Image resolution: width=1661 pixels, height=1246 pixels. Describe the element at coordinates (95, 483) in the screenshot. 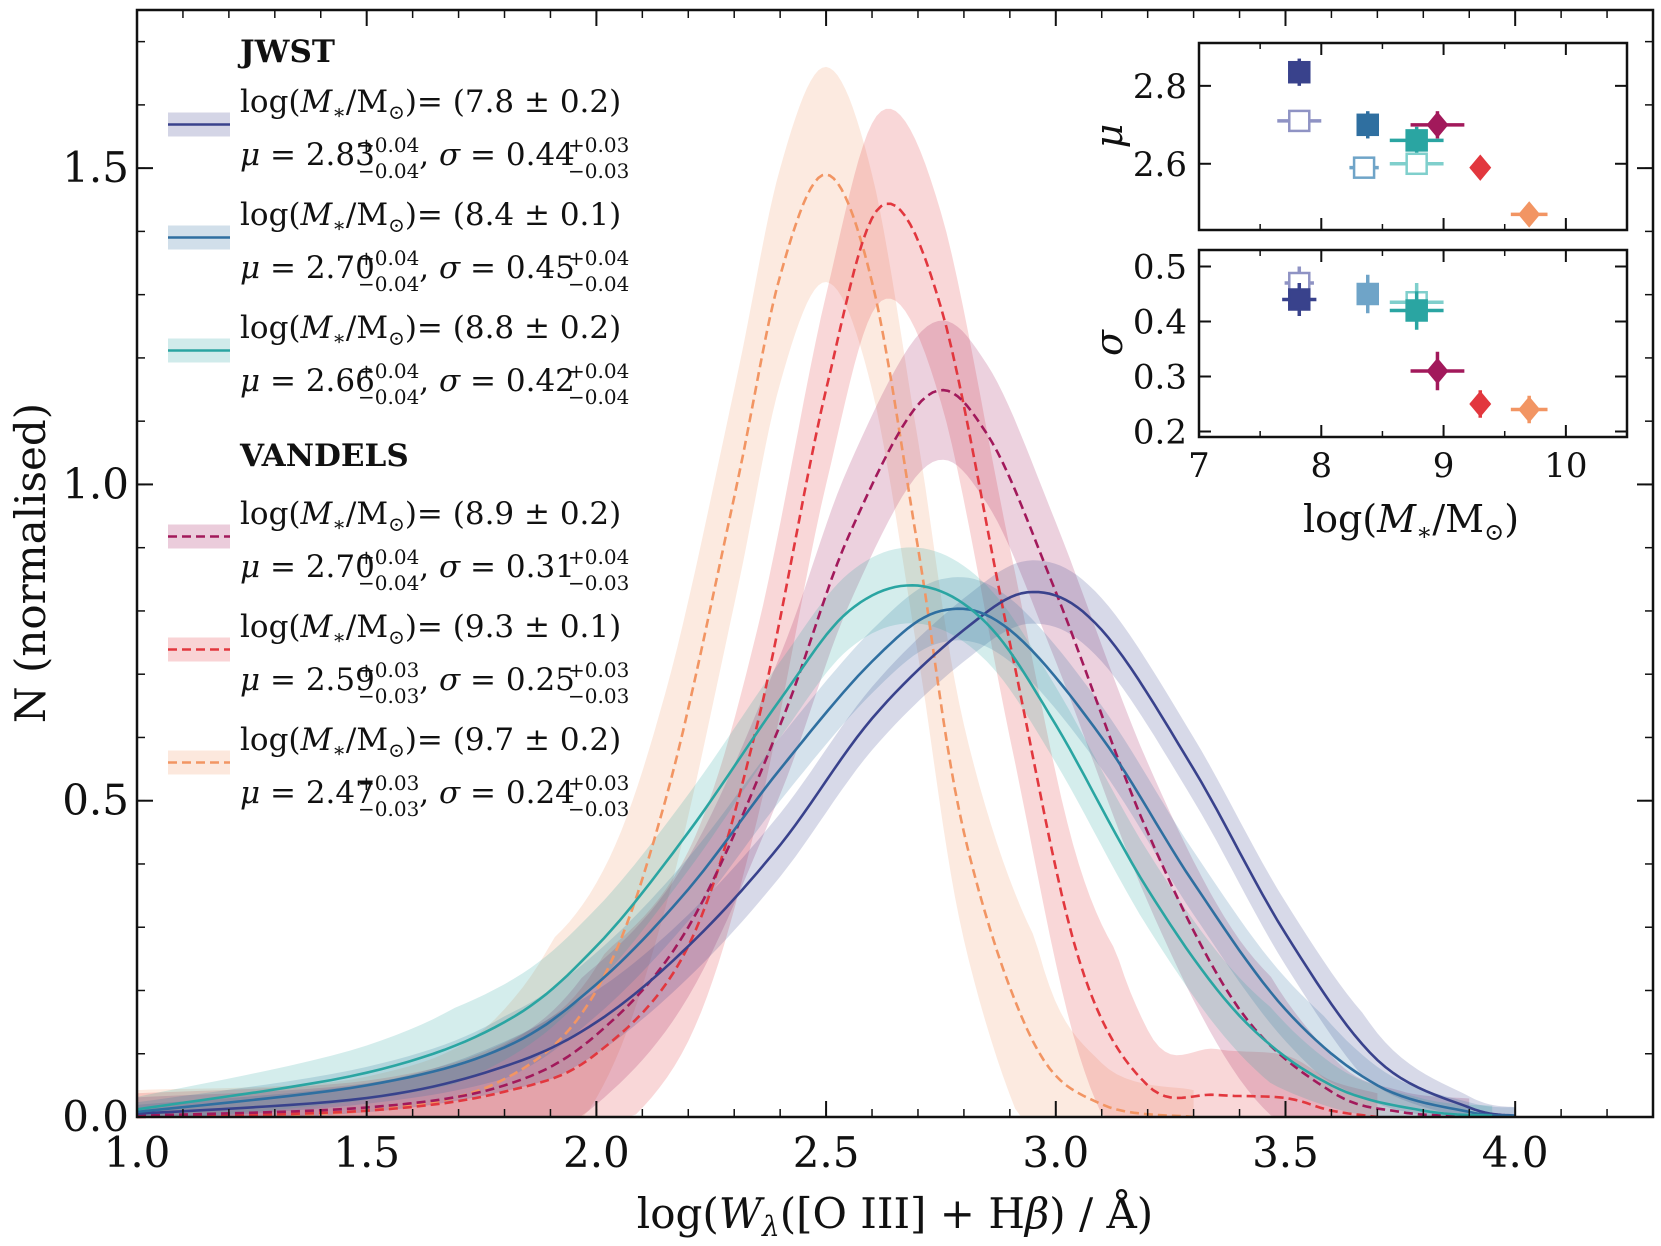

I see `y-tick-label: 1.0` at that location.